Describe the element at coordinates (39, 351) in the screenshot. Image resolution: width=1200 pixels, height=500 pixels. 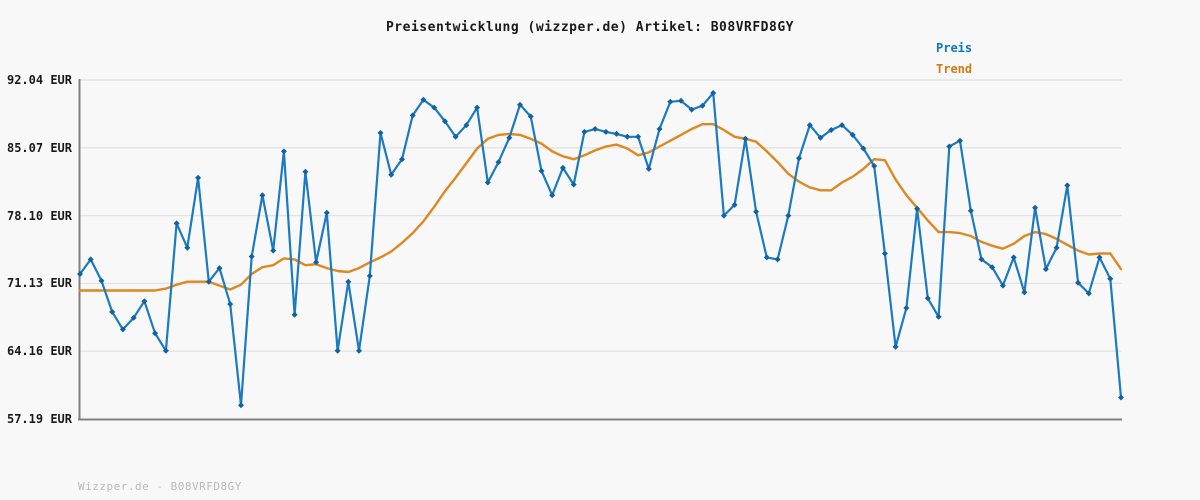
I see `y-axis-tick-label: 64.16 EUR` at that location.